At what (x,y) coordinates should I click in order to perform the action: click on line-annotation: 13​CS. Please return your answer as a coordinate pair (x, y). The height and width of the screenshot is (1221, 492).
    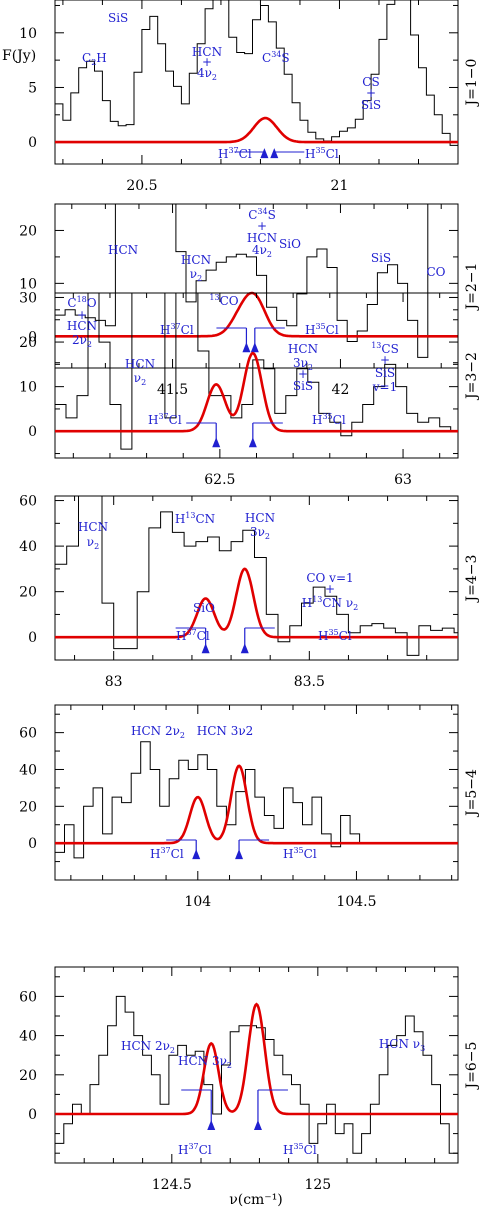
    Looking at the image, I should click on (385, 348).